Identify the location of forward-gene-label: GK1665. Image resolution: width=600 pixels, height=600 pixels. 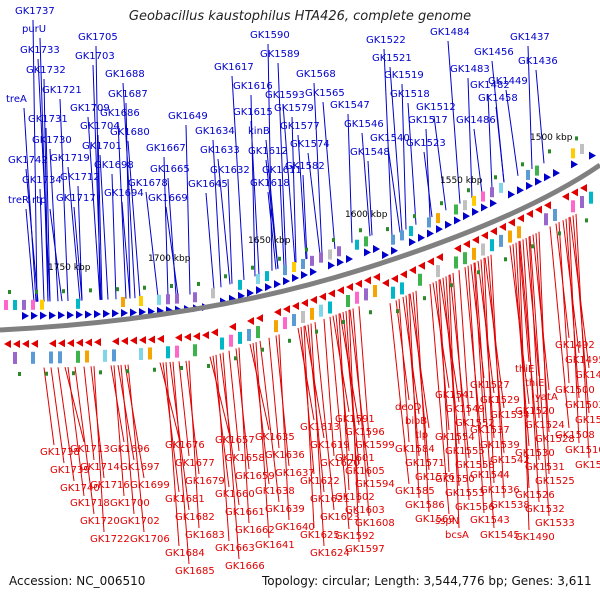
(170, 169).